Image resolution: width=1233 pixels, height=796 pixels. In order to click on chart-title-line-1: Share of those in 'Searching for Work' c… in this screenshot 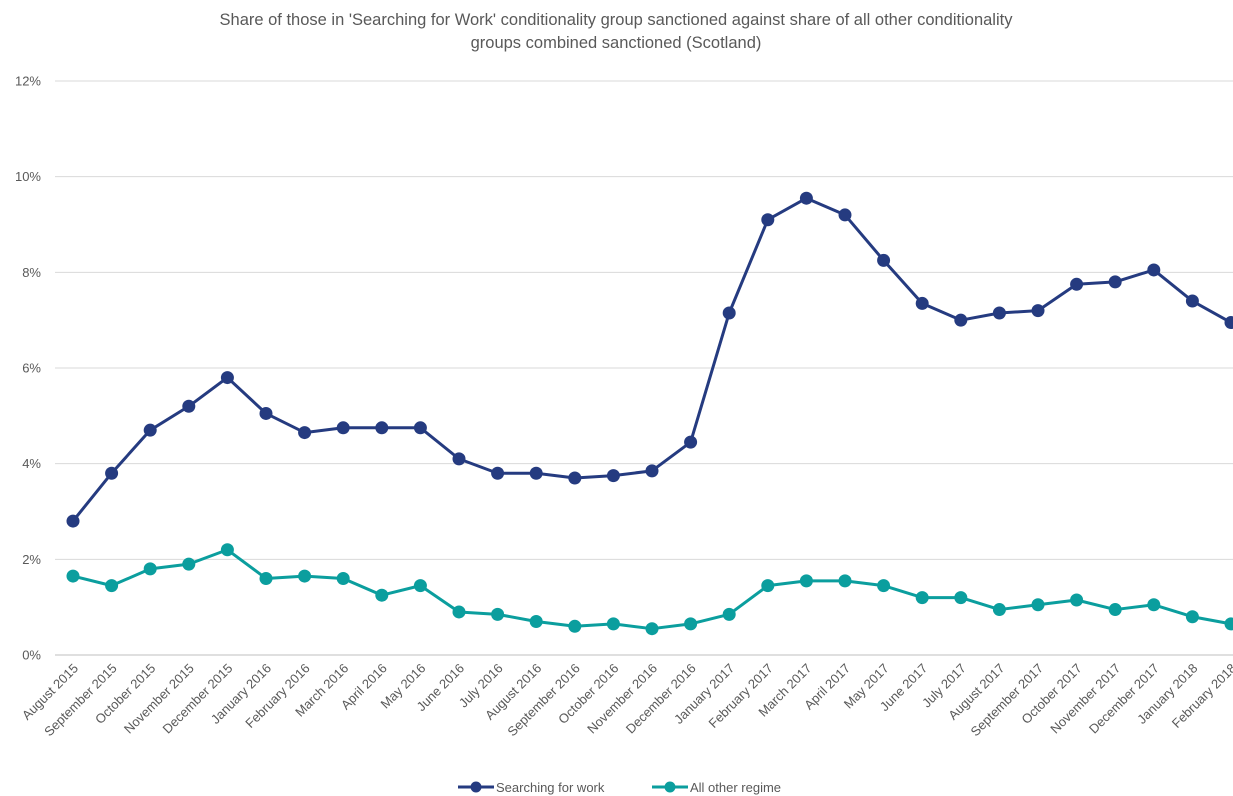, I will do `click(617, 20)`.